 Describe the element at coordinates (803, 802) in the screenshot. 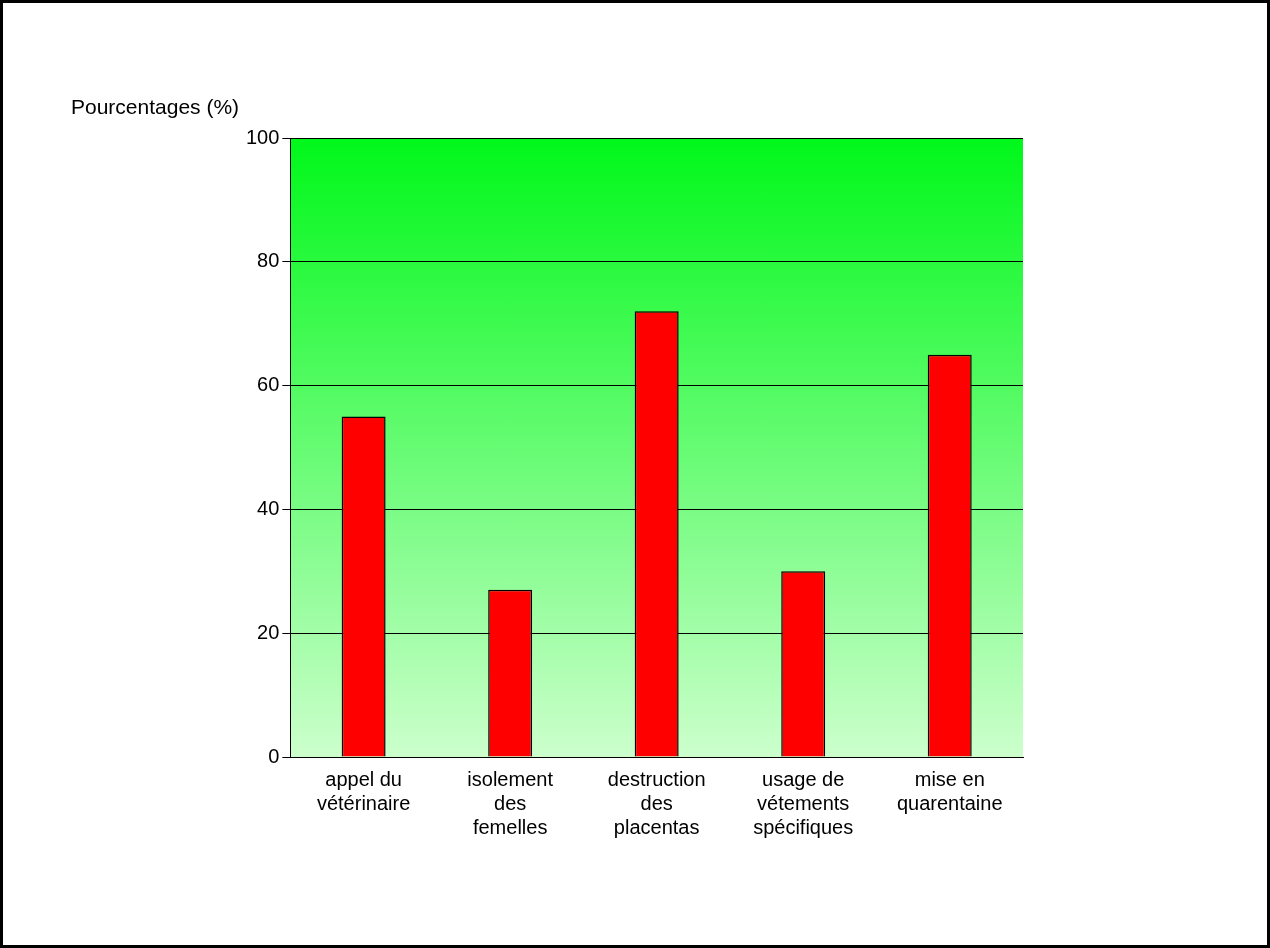

I see `x-tick-label: usage de vétements spécifiques` at that location.